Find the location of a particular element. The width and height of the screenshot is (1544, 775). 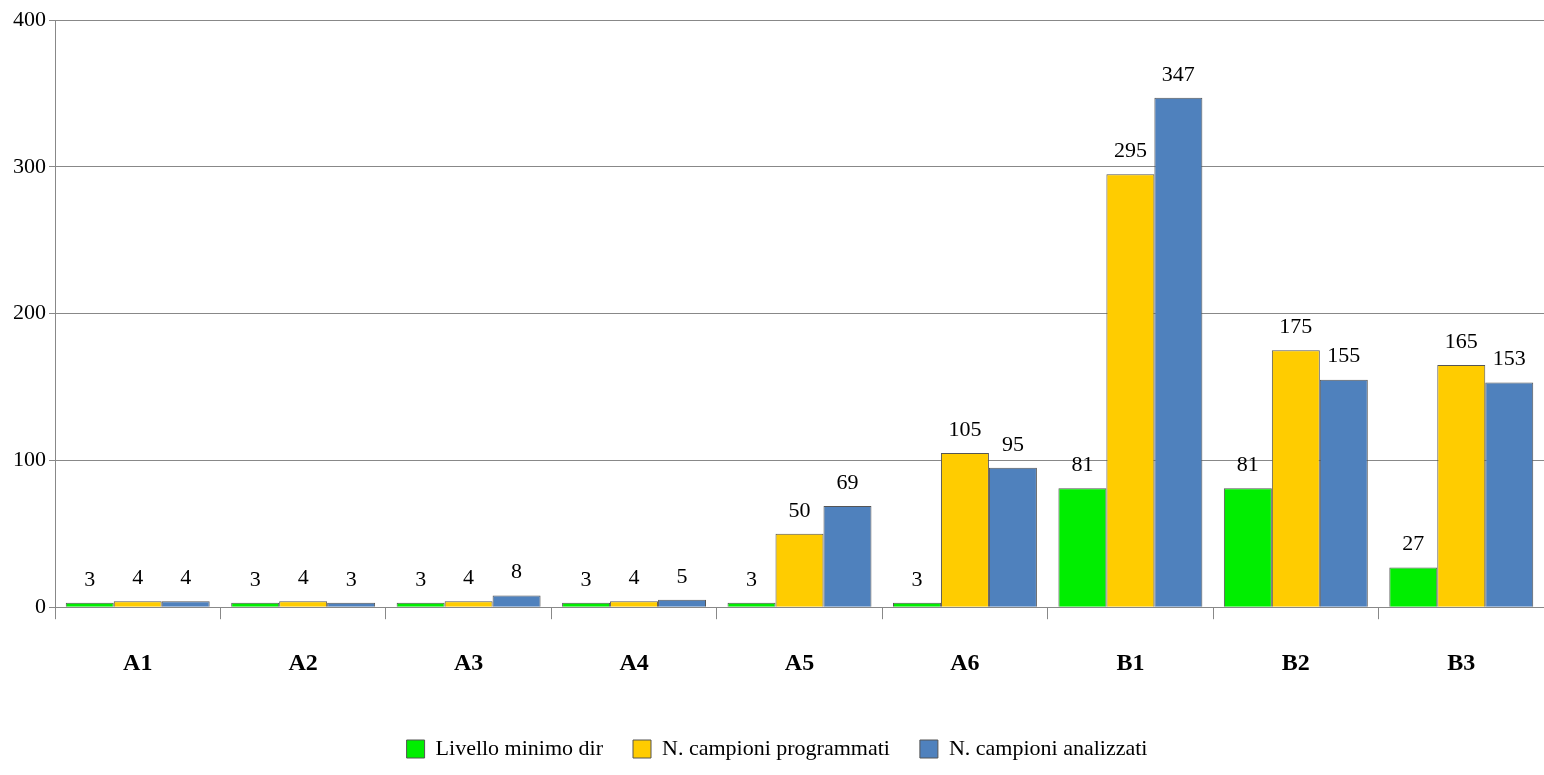

legend-label: N. campioni programmati is located at coordinates (776, 747).